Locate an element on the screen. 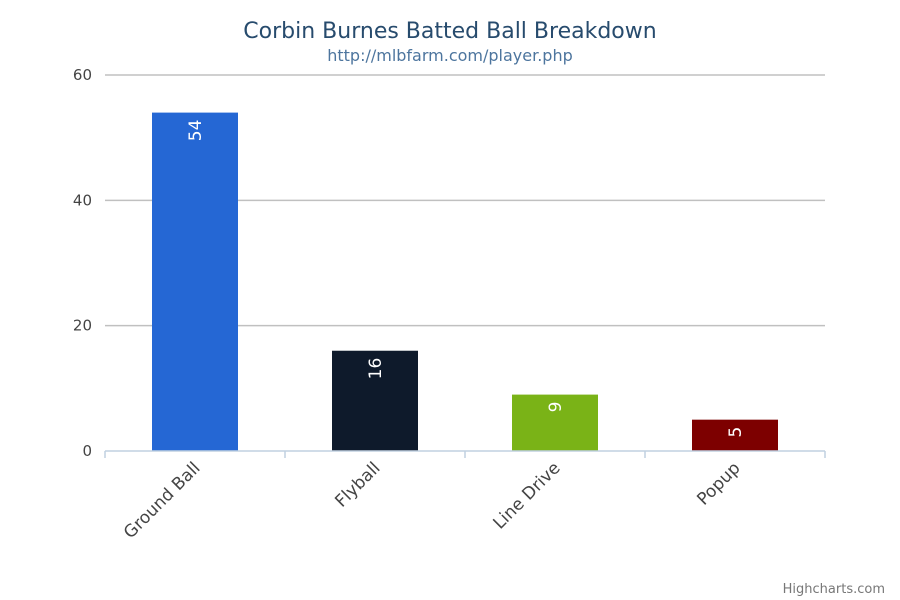 The width and height of the screenshot is (900, 600). data-label: 5 is located at coordinates (736, 432).